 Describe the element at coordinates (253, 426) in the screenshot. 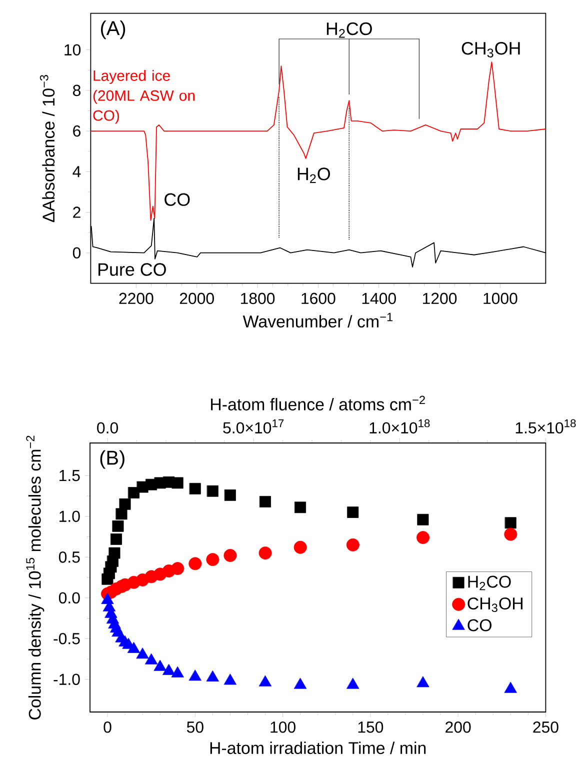

I see `x2-tick-label: 5.0×10$^{17}$` at that location.